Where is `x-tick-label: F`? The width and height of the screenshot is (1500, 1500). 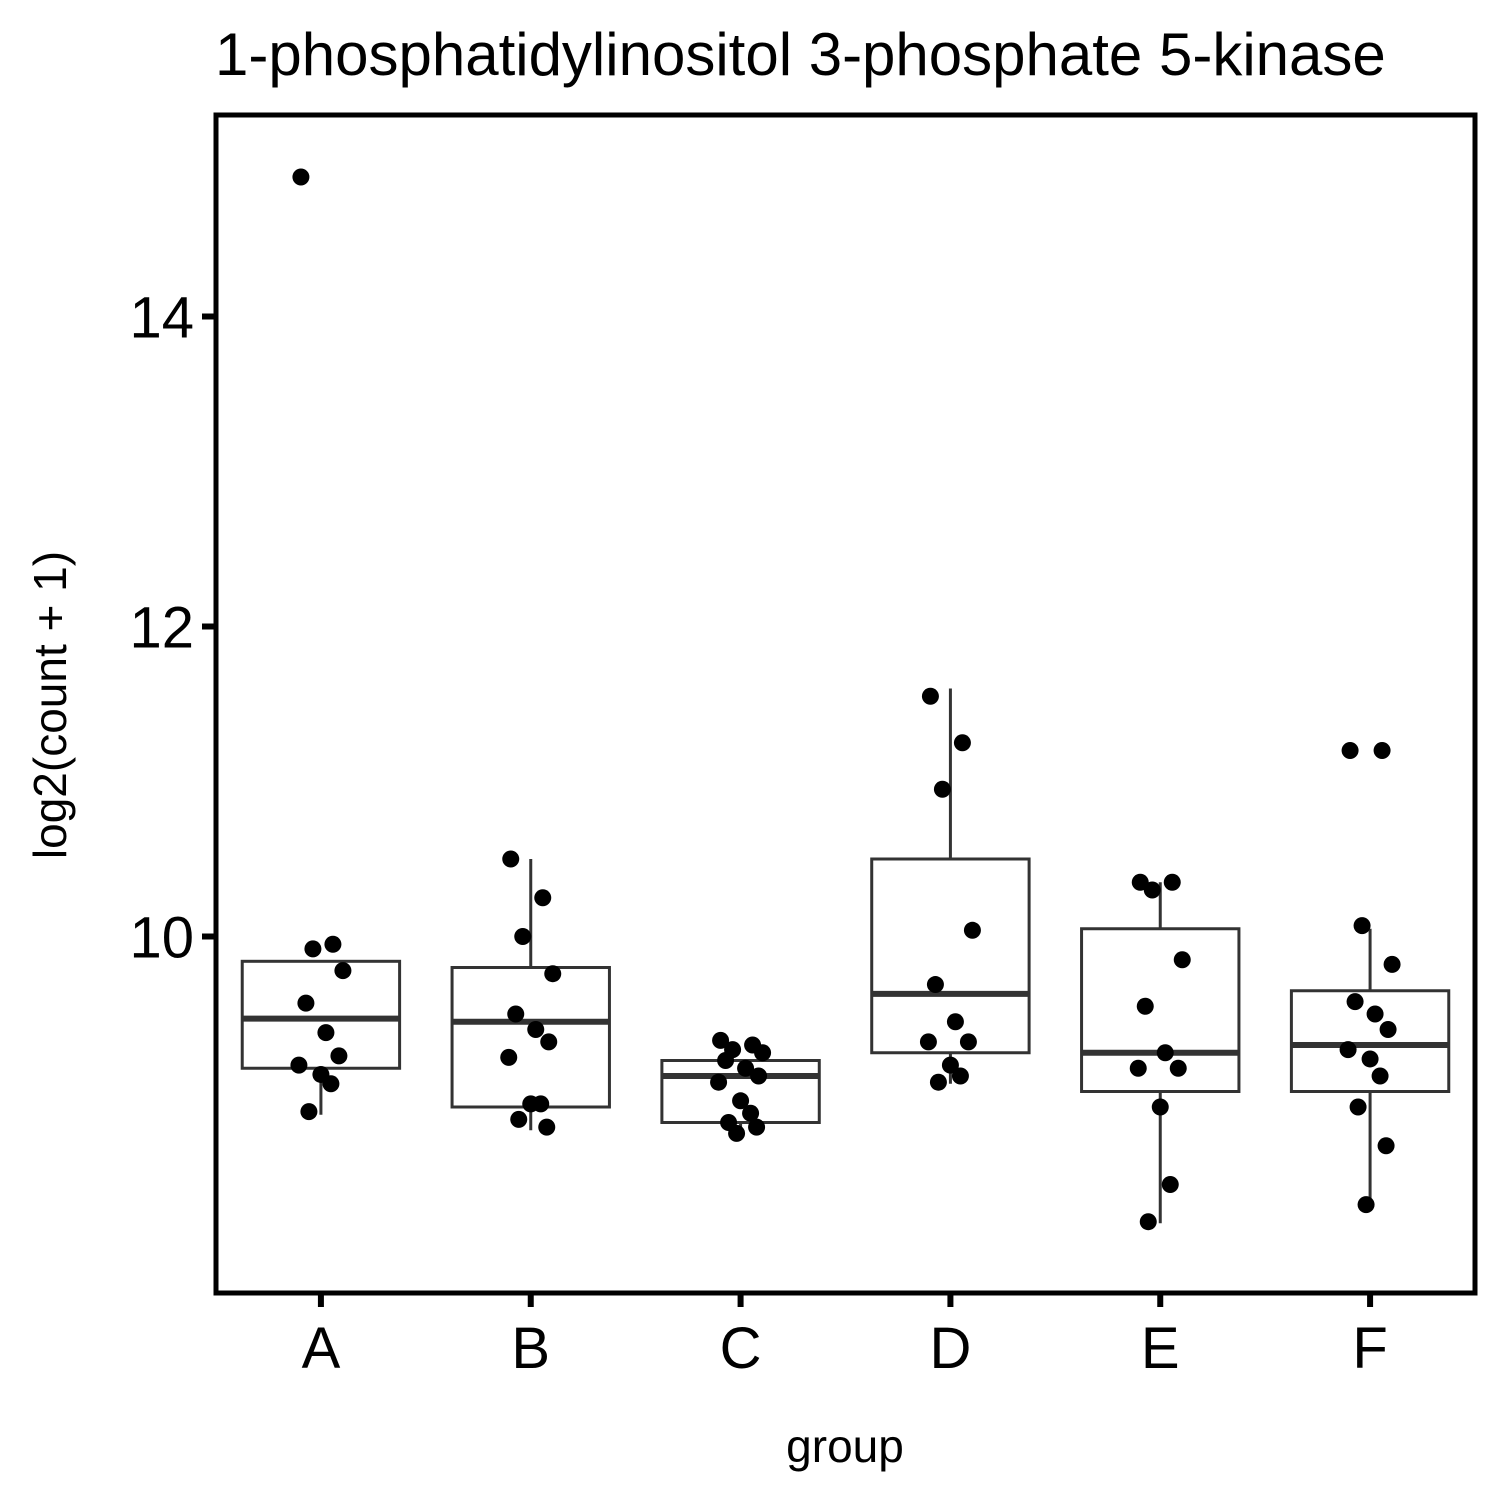
x-tick-label: F is located at coordinates (1369, 1348).